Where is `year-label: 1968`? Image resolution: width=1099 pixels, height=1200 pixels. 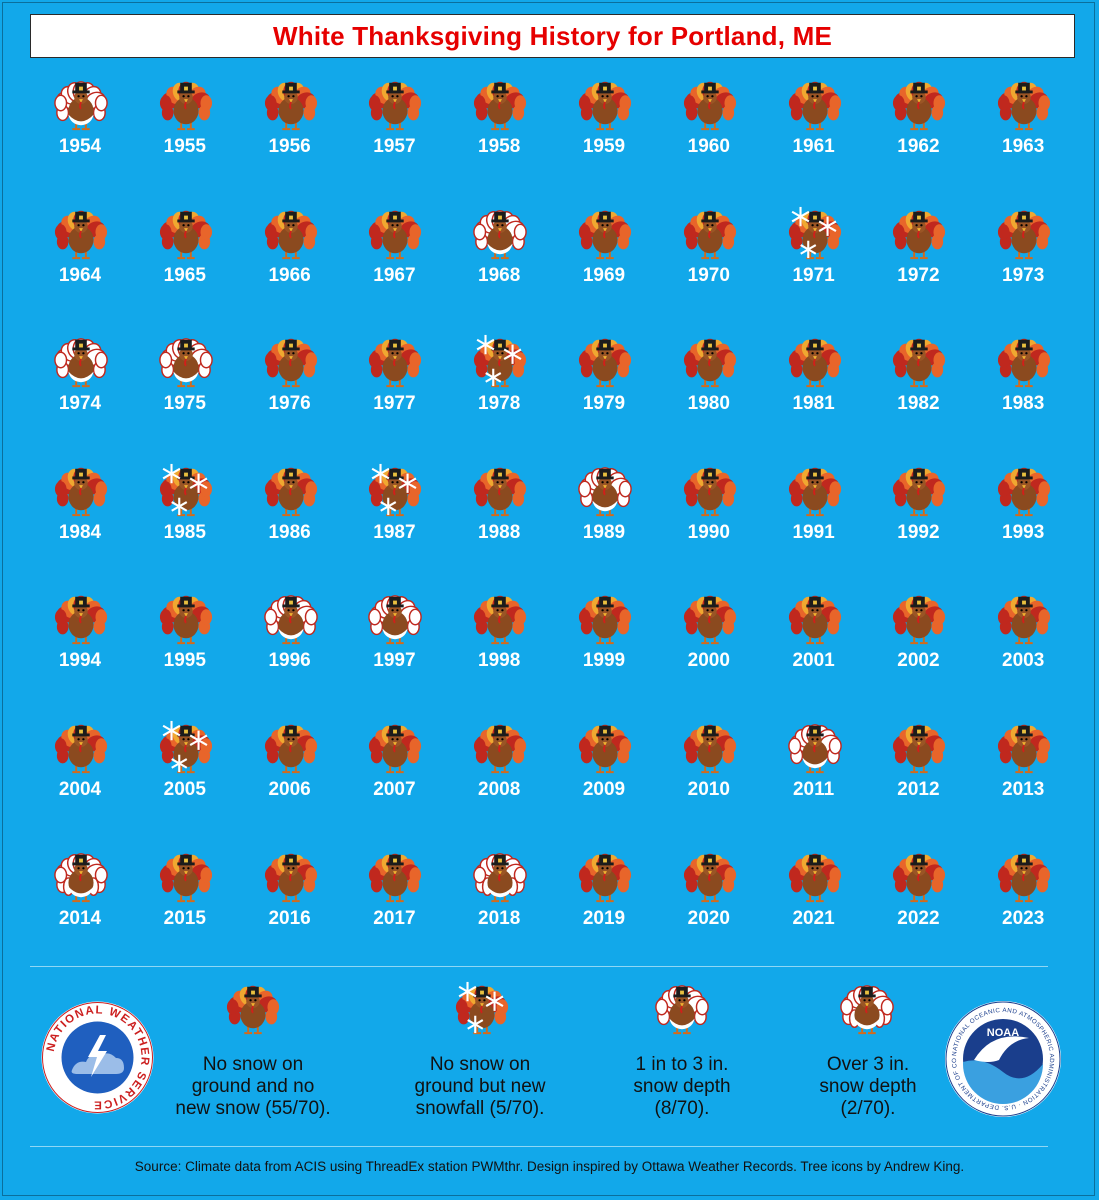 year-label: 1968 is located at coordinates (499, 275).